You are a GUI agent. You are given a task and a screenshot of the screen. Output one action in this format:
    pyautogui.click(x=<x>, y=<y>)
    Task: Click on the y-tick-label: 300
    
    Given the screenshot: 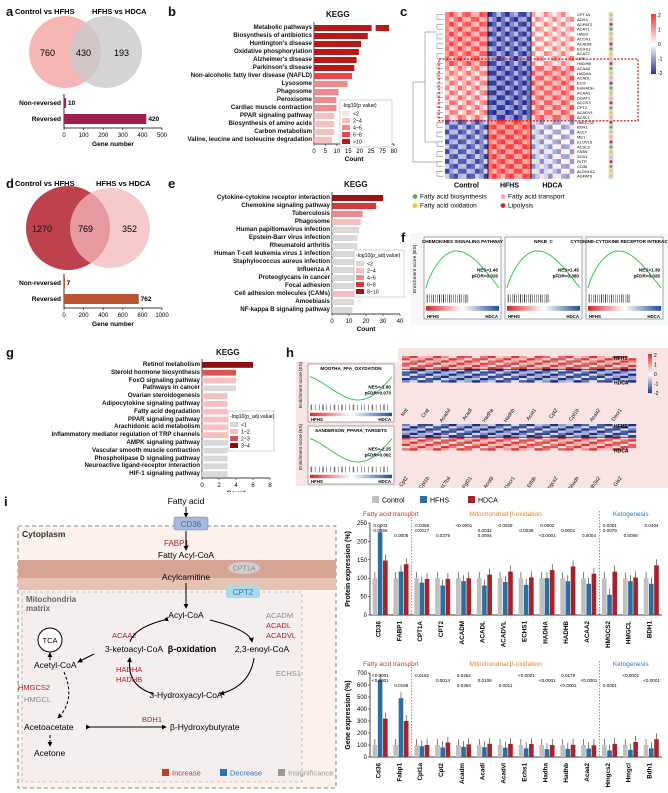 What is the action you would take?
    pyautogui.click(x=362, y=722)
    